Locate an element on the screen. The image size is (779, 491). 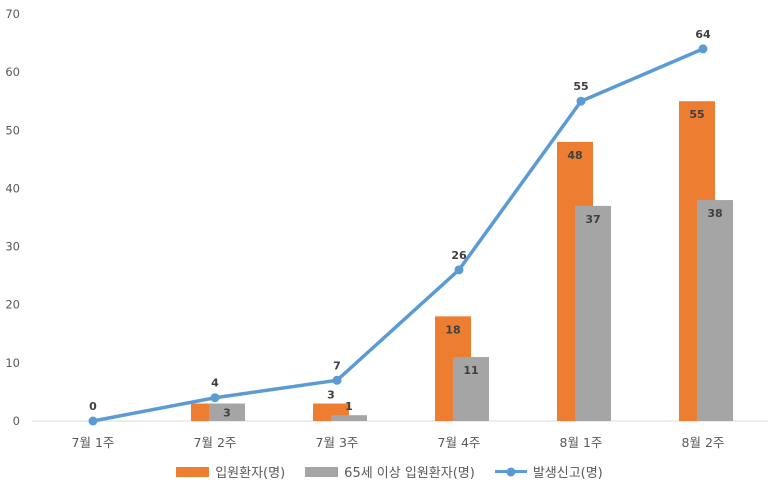
bar-label-inpatients-65plus: 38 is located at coordinates (714, 213).